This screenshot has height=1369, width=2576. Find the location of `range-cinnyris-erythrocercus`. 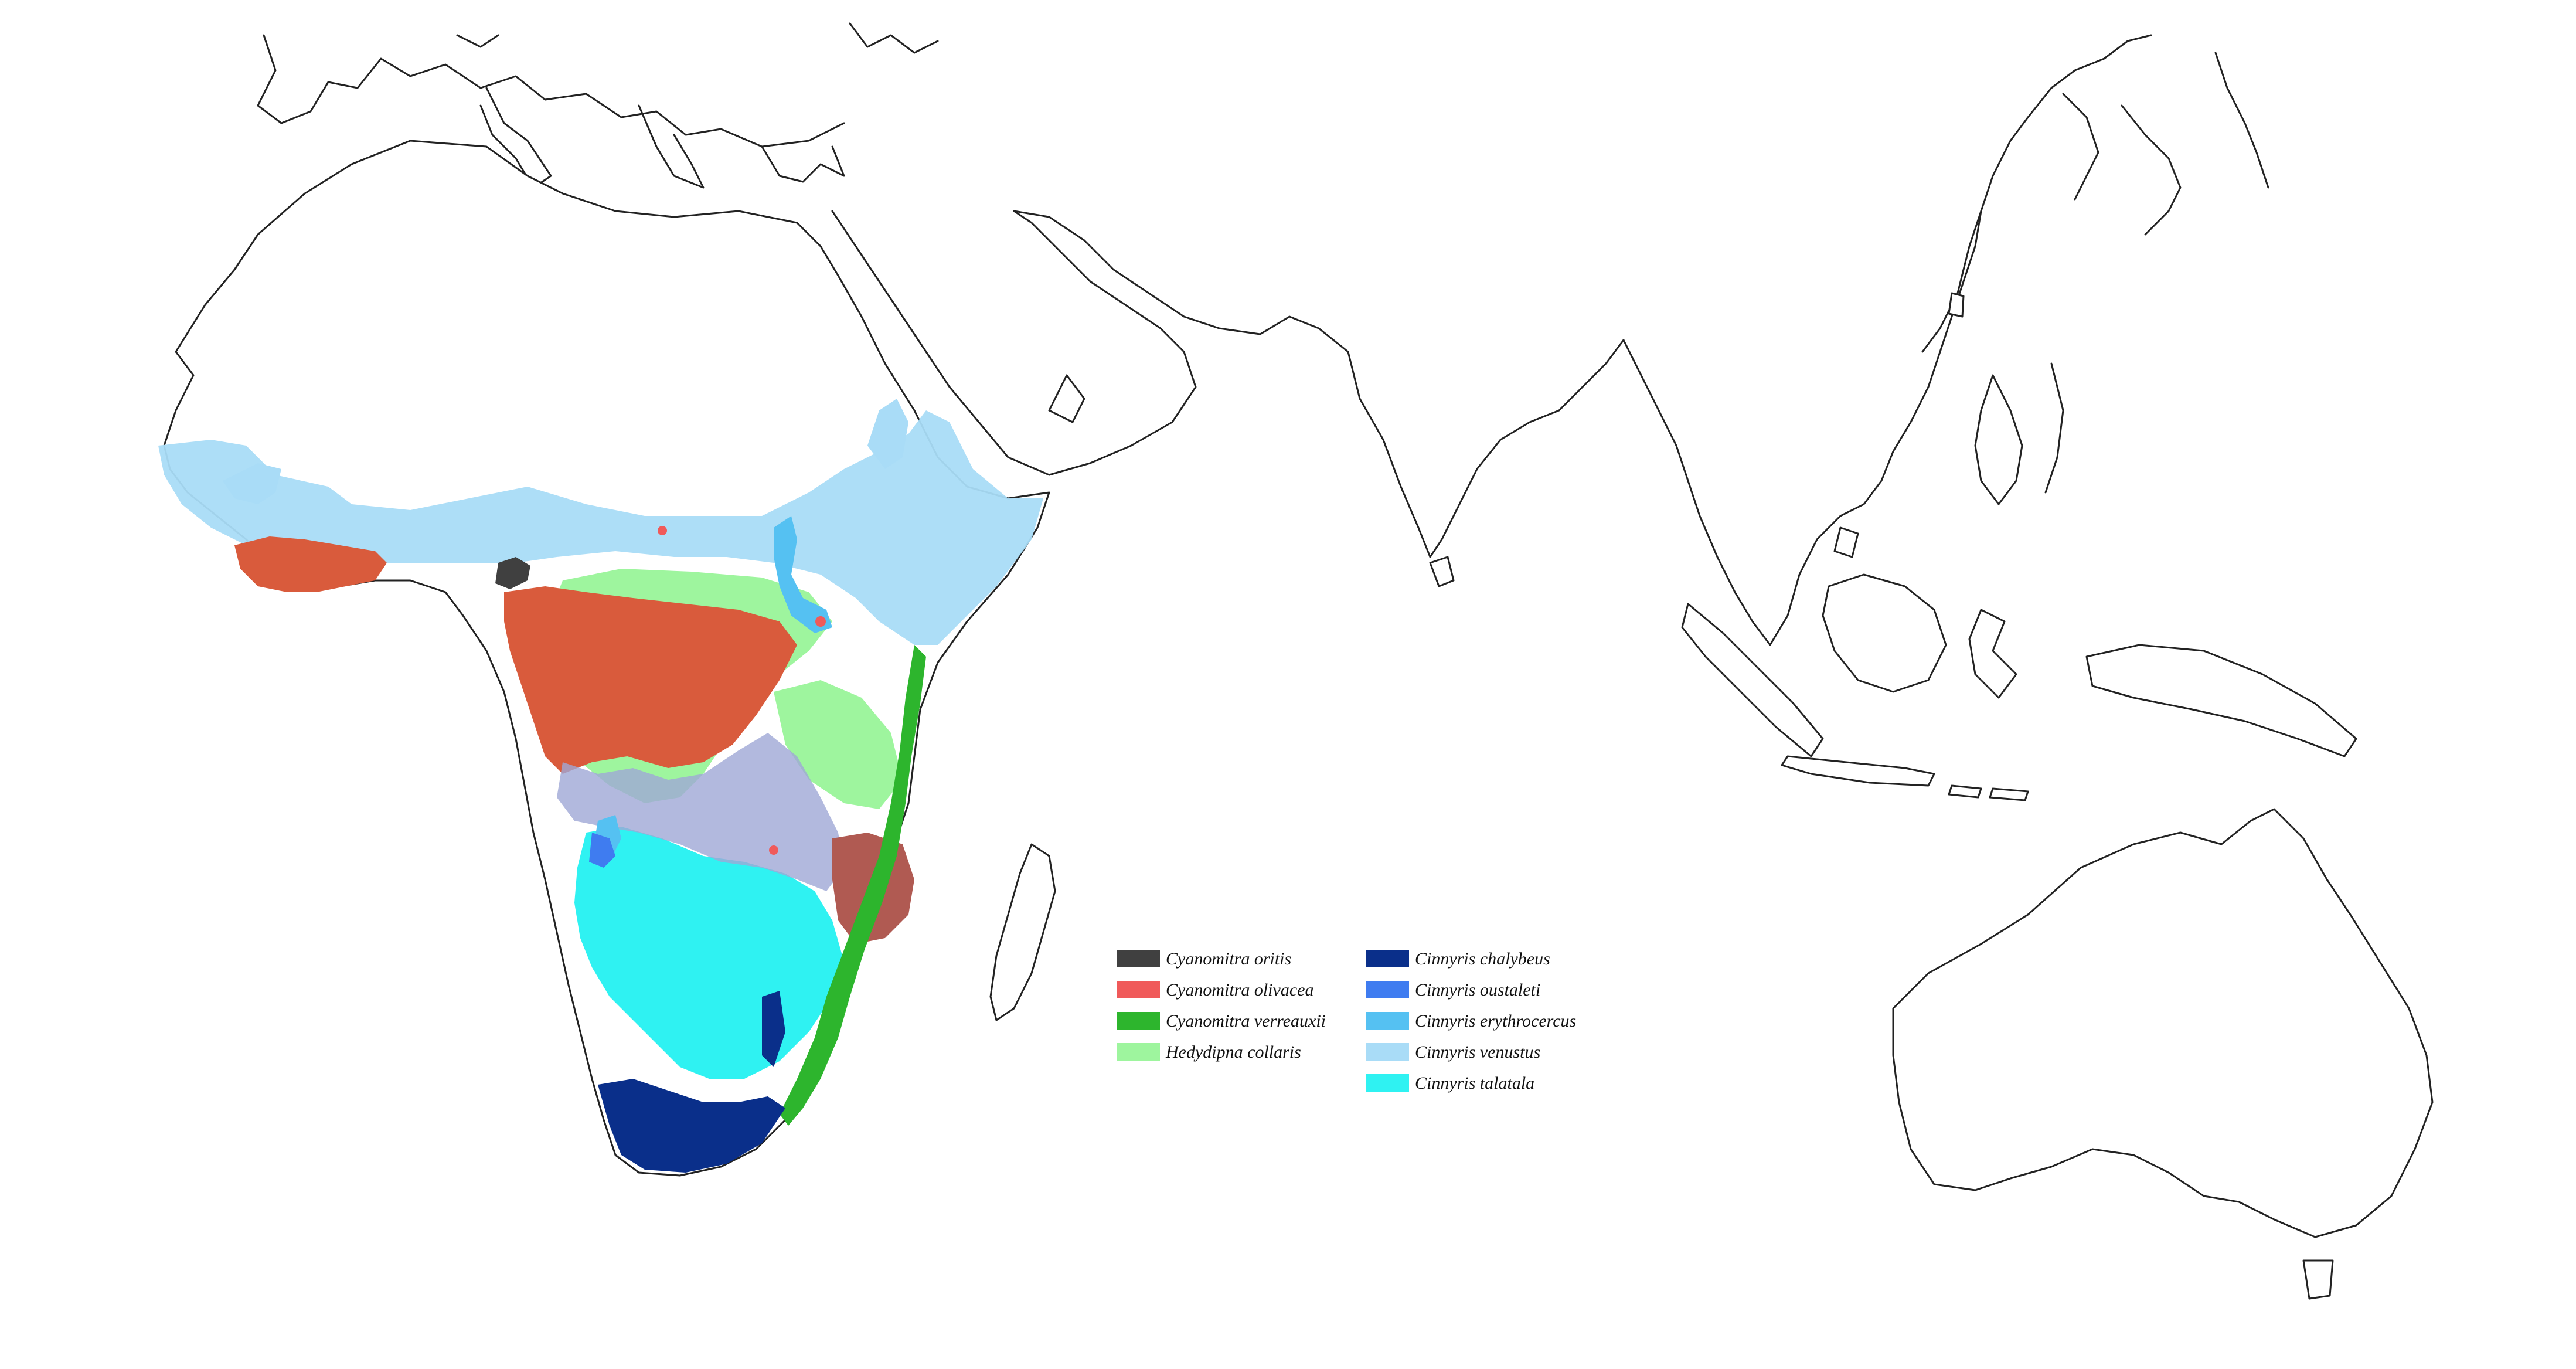

range-cinnyris-erythrocercus is located at coordinates (803, 574).